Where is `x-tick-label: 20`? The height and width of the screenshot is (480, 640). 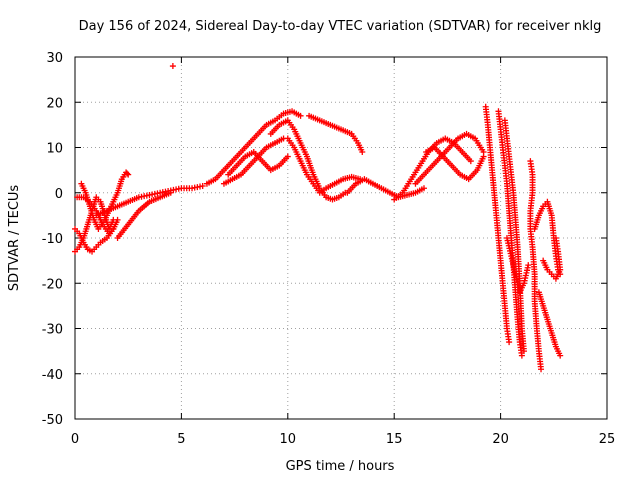 x-tick-label: 20 is located at coordinates (500, 439).